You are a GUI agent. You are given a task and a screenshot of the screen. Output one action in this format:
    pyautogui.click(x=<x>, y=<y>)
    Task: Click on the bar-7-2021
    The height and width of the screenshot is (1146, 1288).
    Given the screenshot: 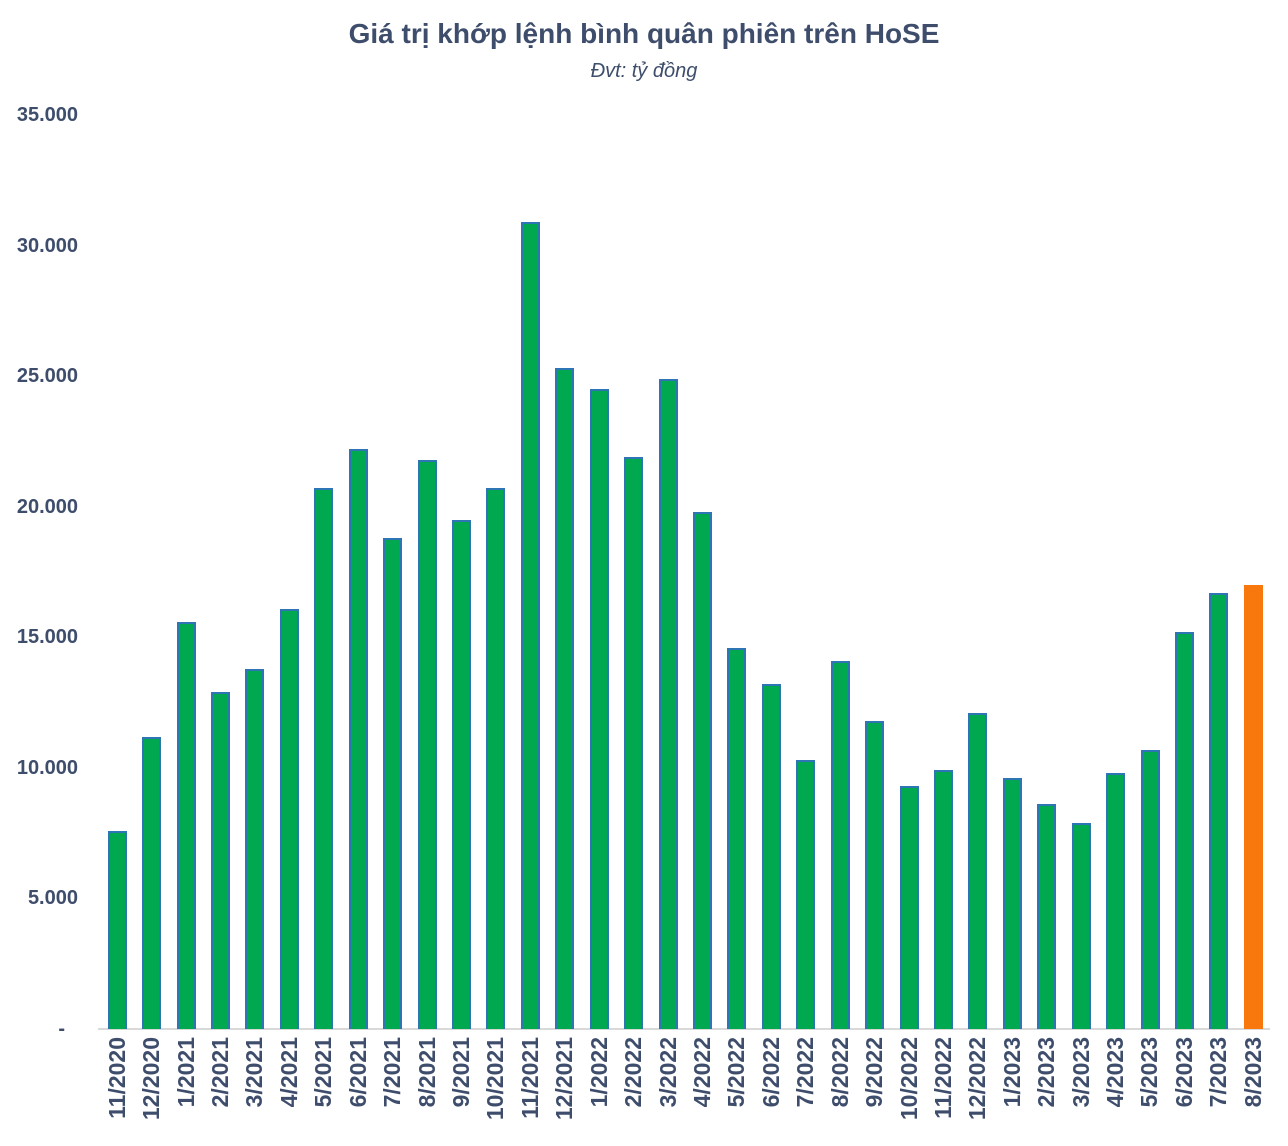 What is the action you would take?
    pyautogui.click(x=393, y=783)
    